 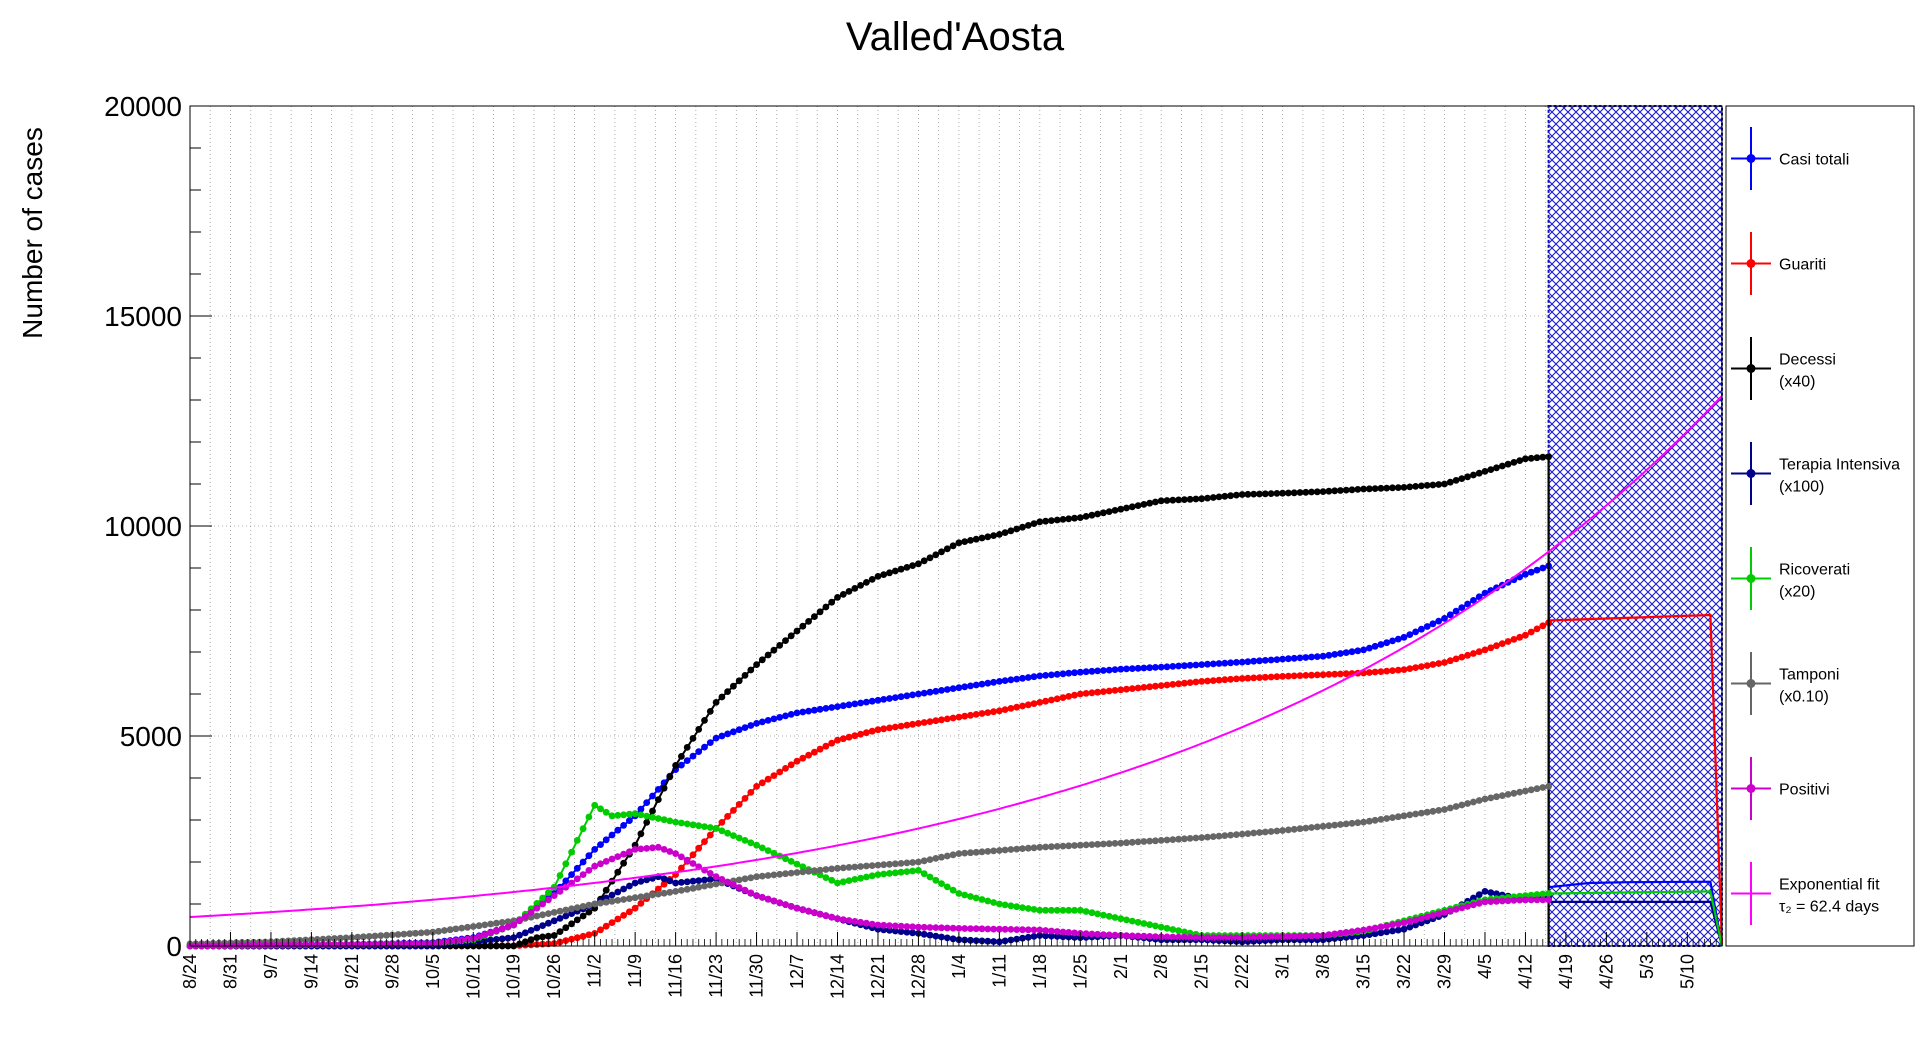 I want to click on legend-marker, so click(x=1751, y=578).